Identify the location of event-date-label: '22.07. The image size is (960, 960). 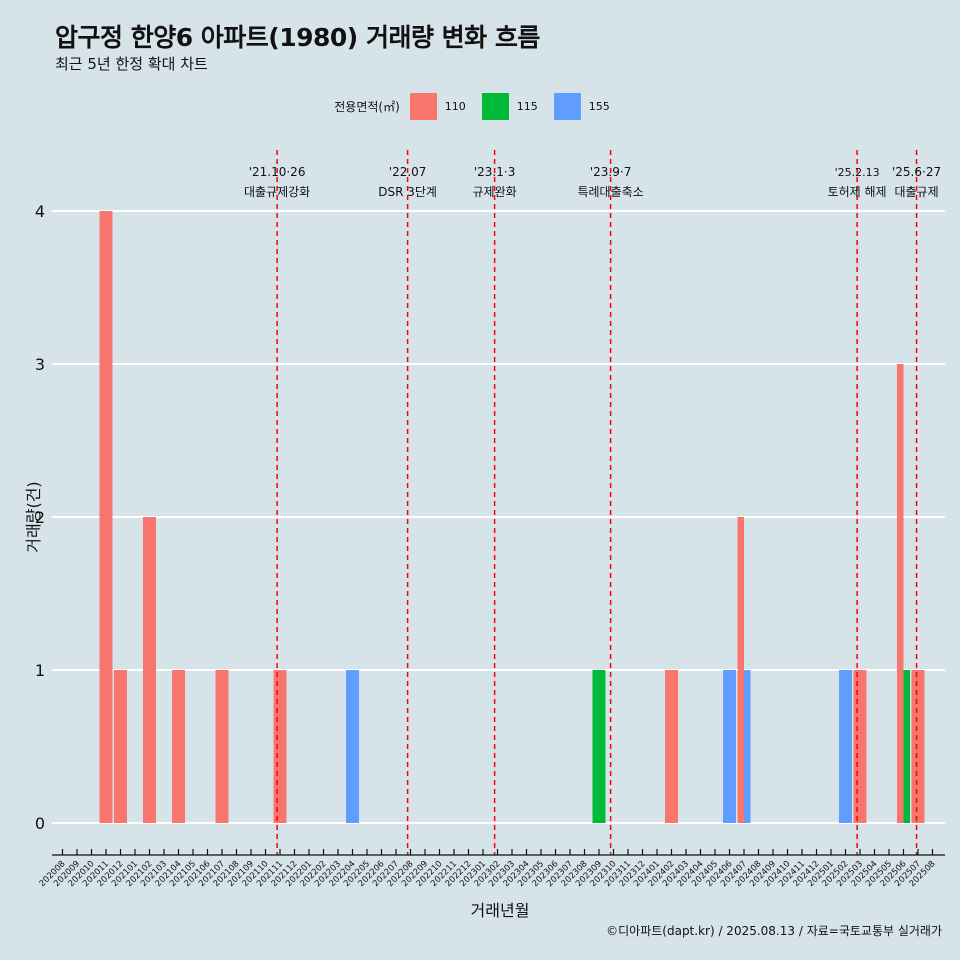
(408, 172).